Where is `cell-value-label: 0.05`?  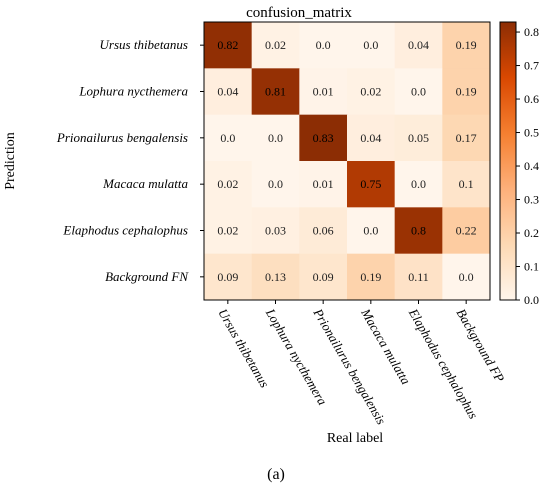 cell-value-label: 0.05 is located at coordinates (418, 138).